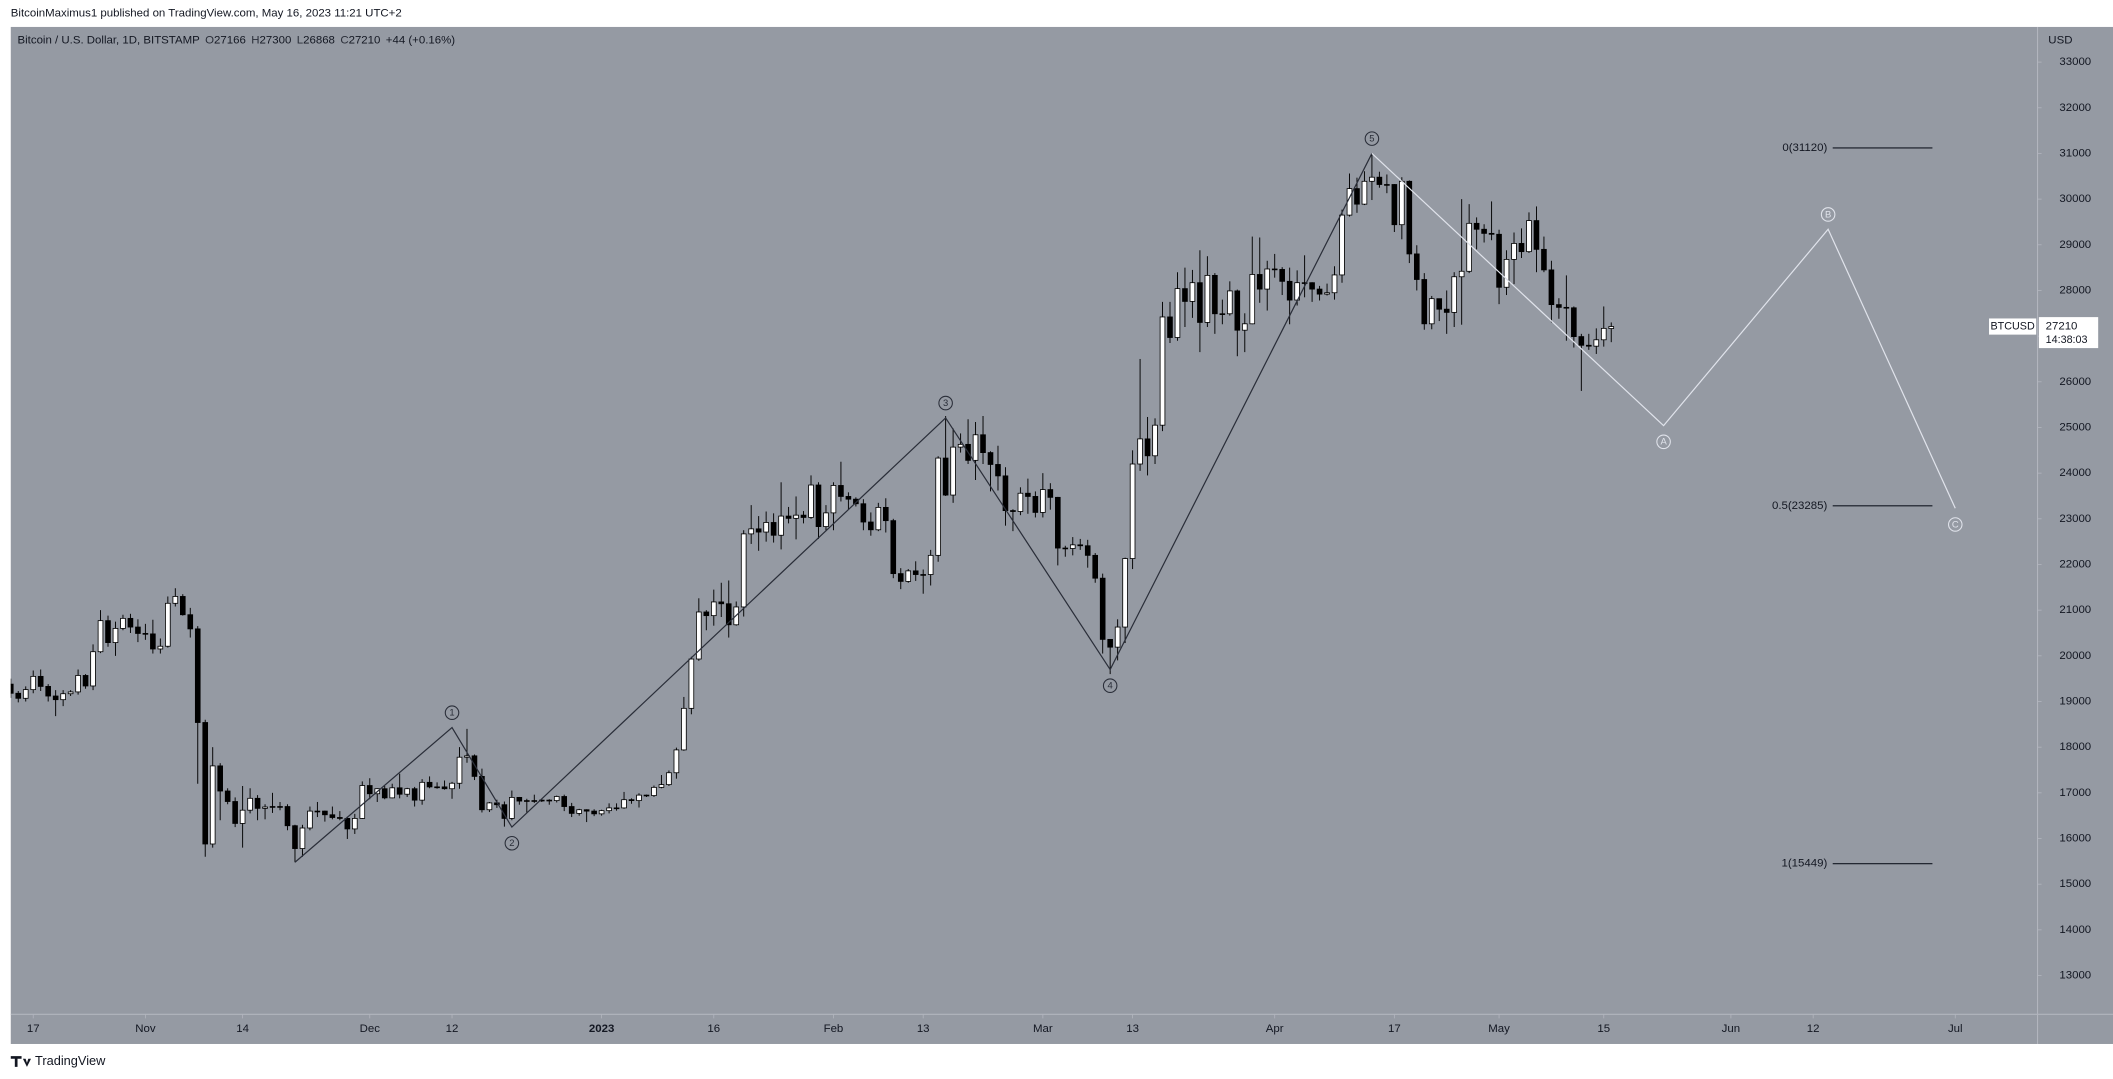  I want to click on x-tick-label: 2023, so click(601, 1029).